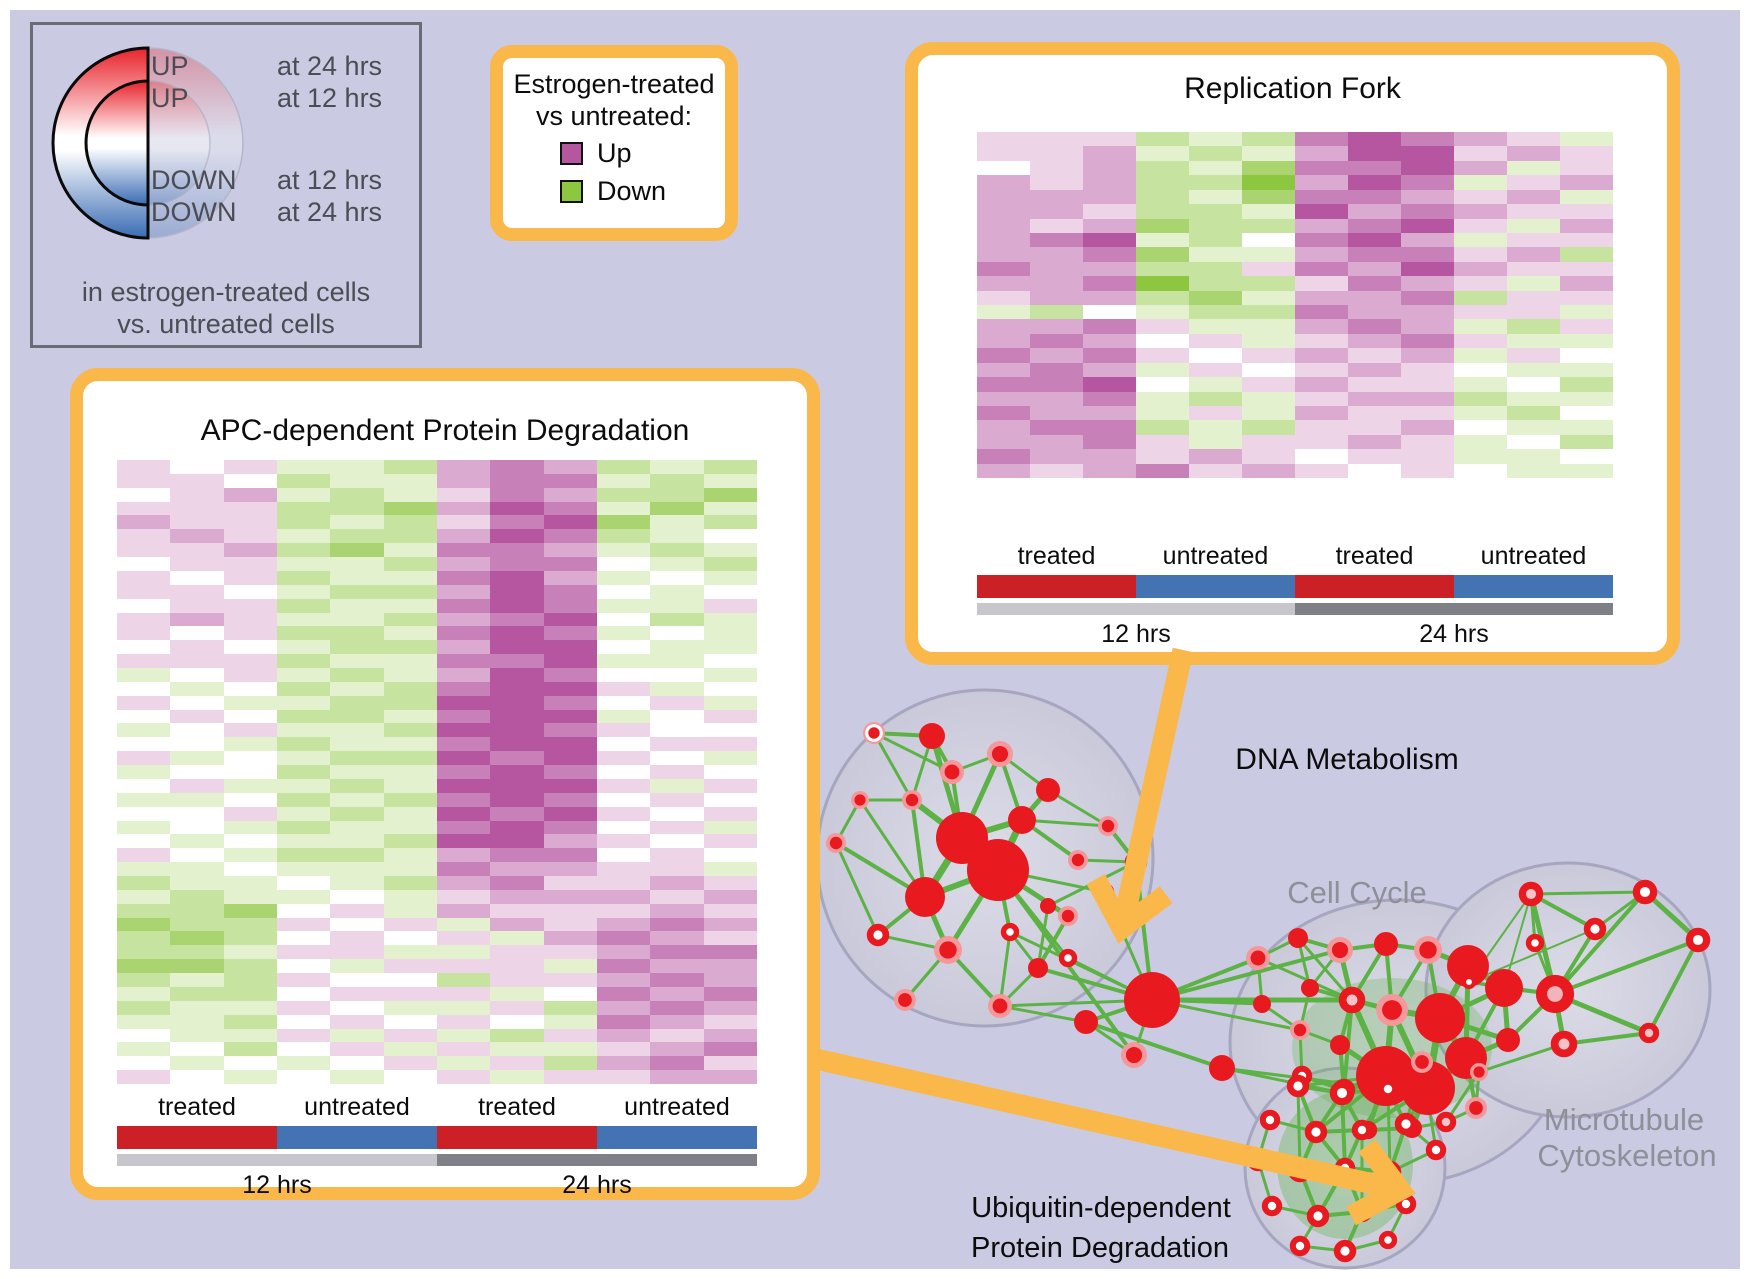 The image size is (1750, 1279). I want to click on group-label-untreated: untreated, so click(677, 1107).